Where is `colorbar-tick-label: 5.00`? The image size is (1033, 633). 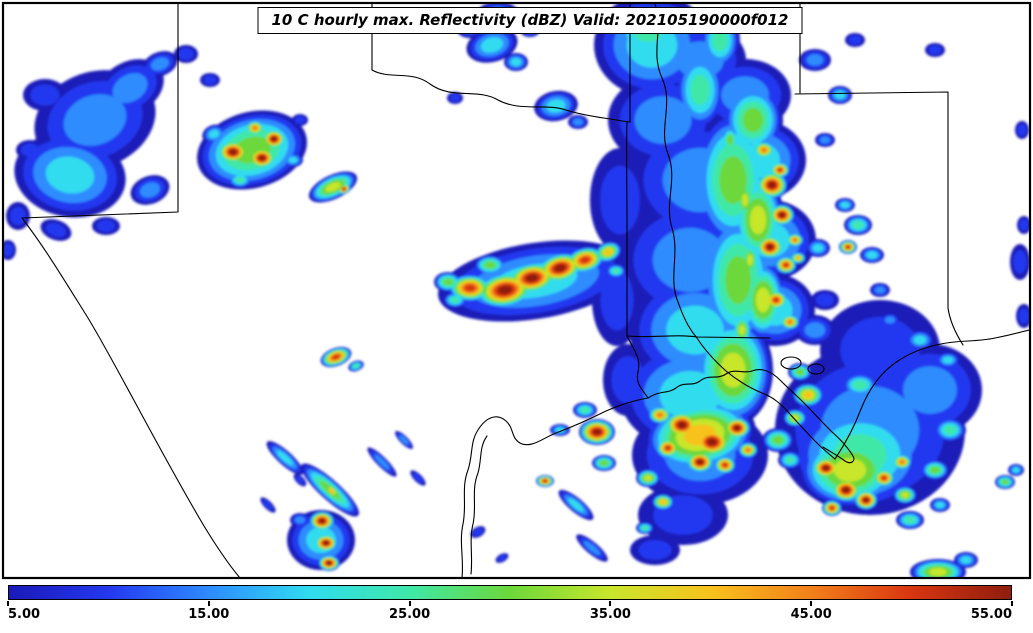 colorbar-tick-label: 5.00 is located at coordinates (24, 614).